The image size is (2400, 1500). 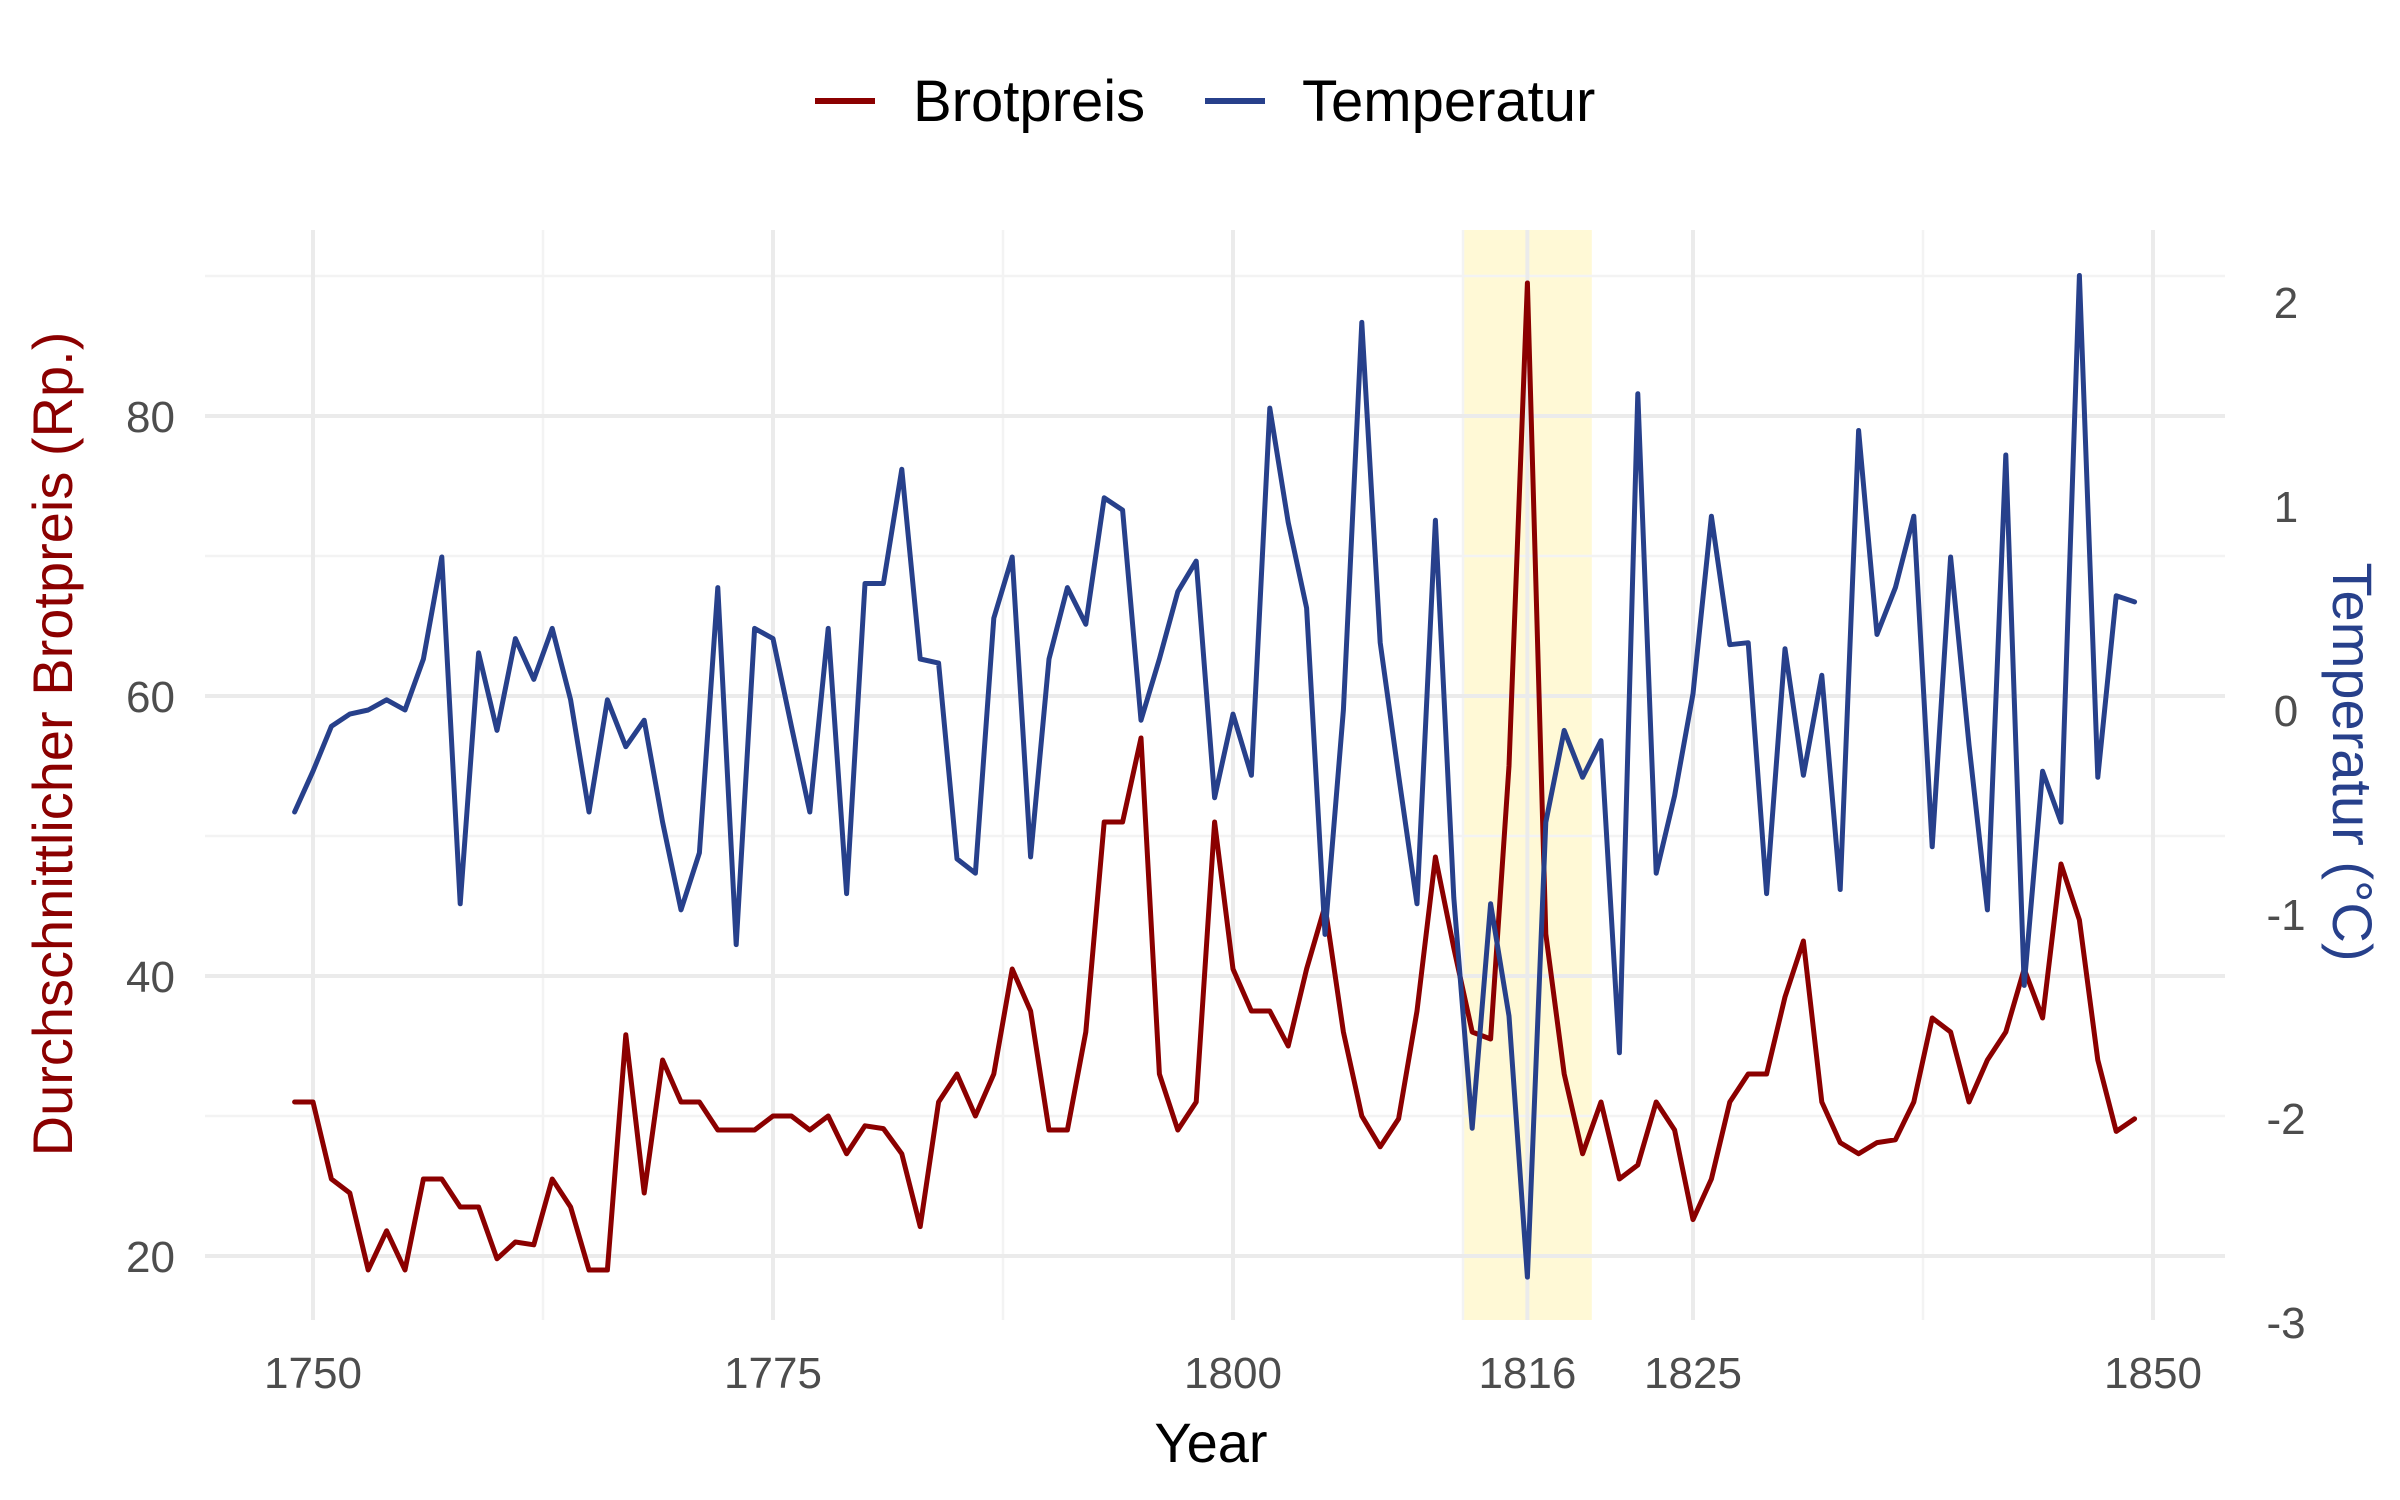 I want to click on y-right-axis-title: Temperatur (°C), so click(x=2352, y=762).